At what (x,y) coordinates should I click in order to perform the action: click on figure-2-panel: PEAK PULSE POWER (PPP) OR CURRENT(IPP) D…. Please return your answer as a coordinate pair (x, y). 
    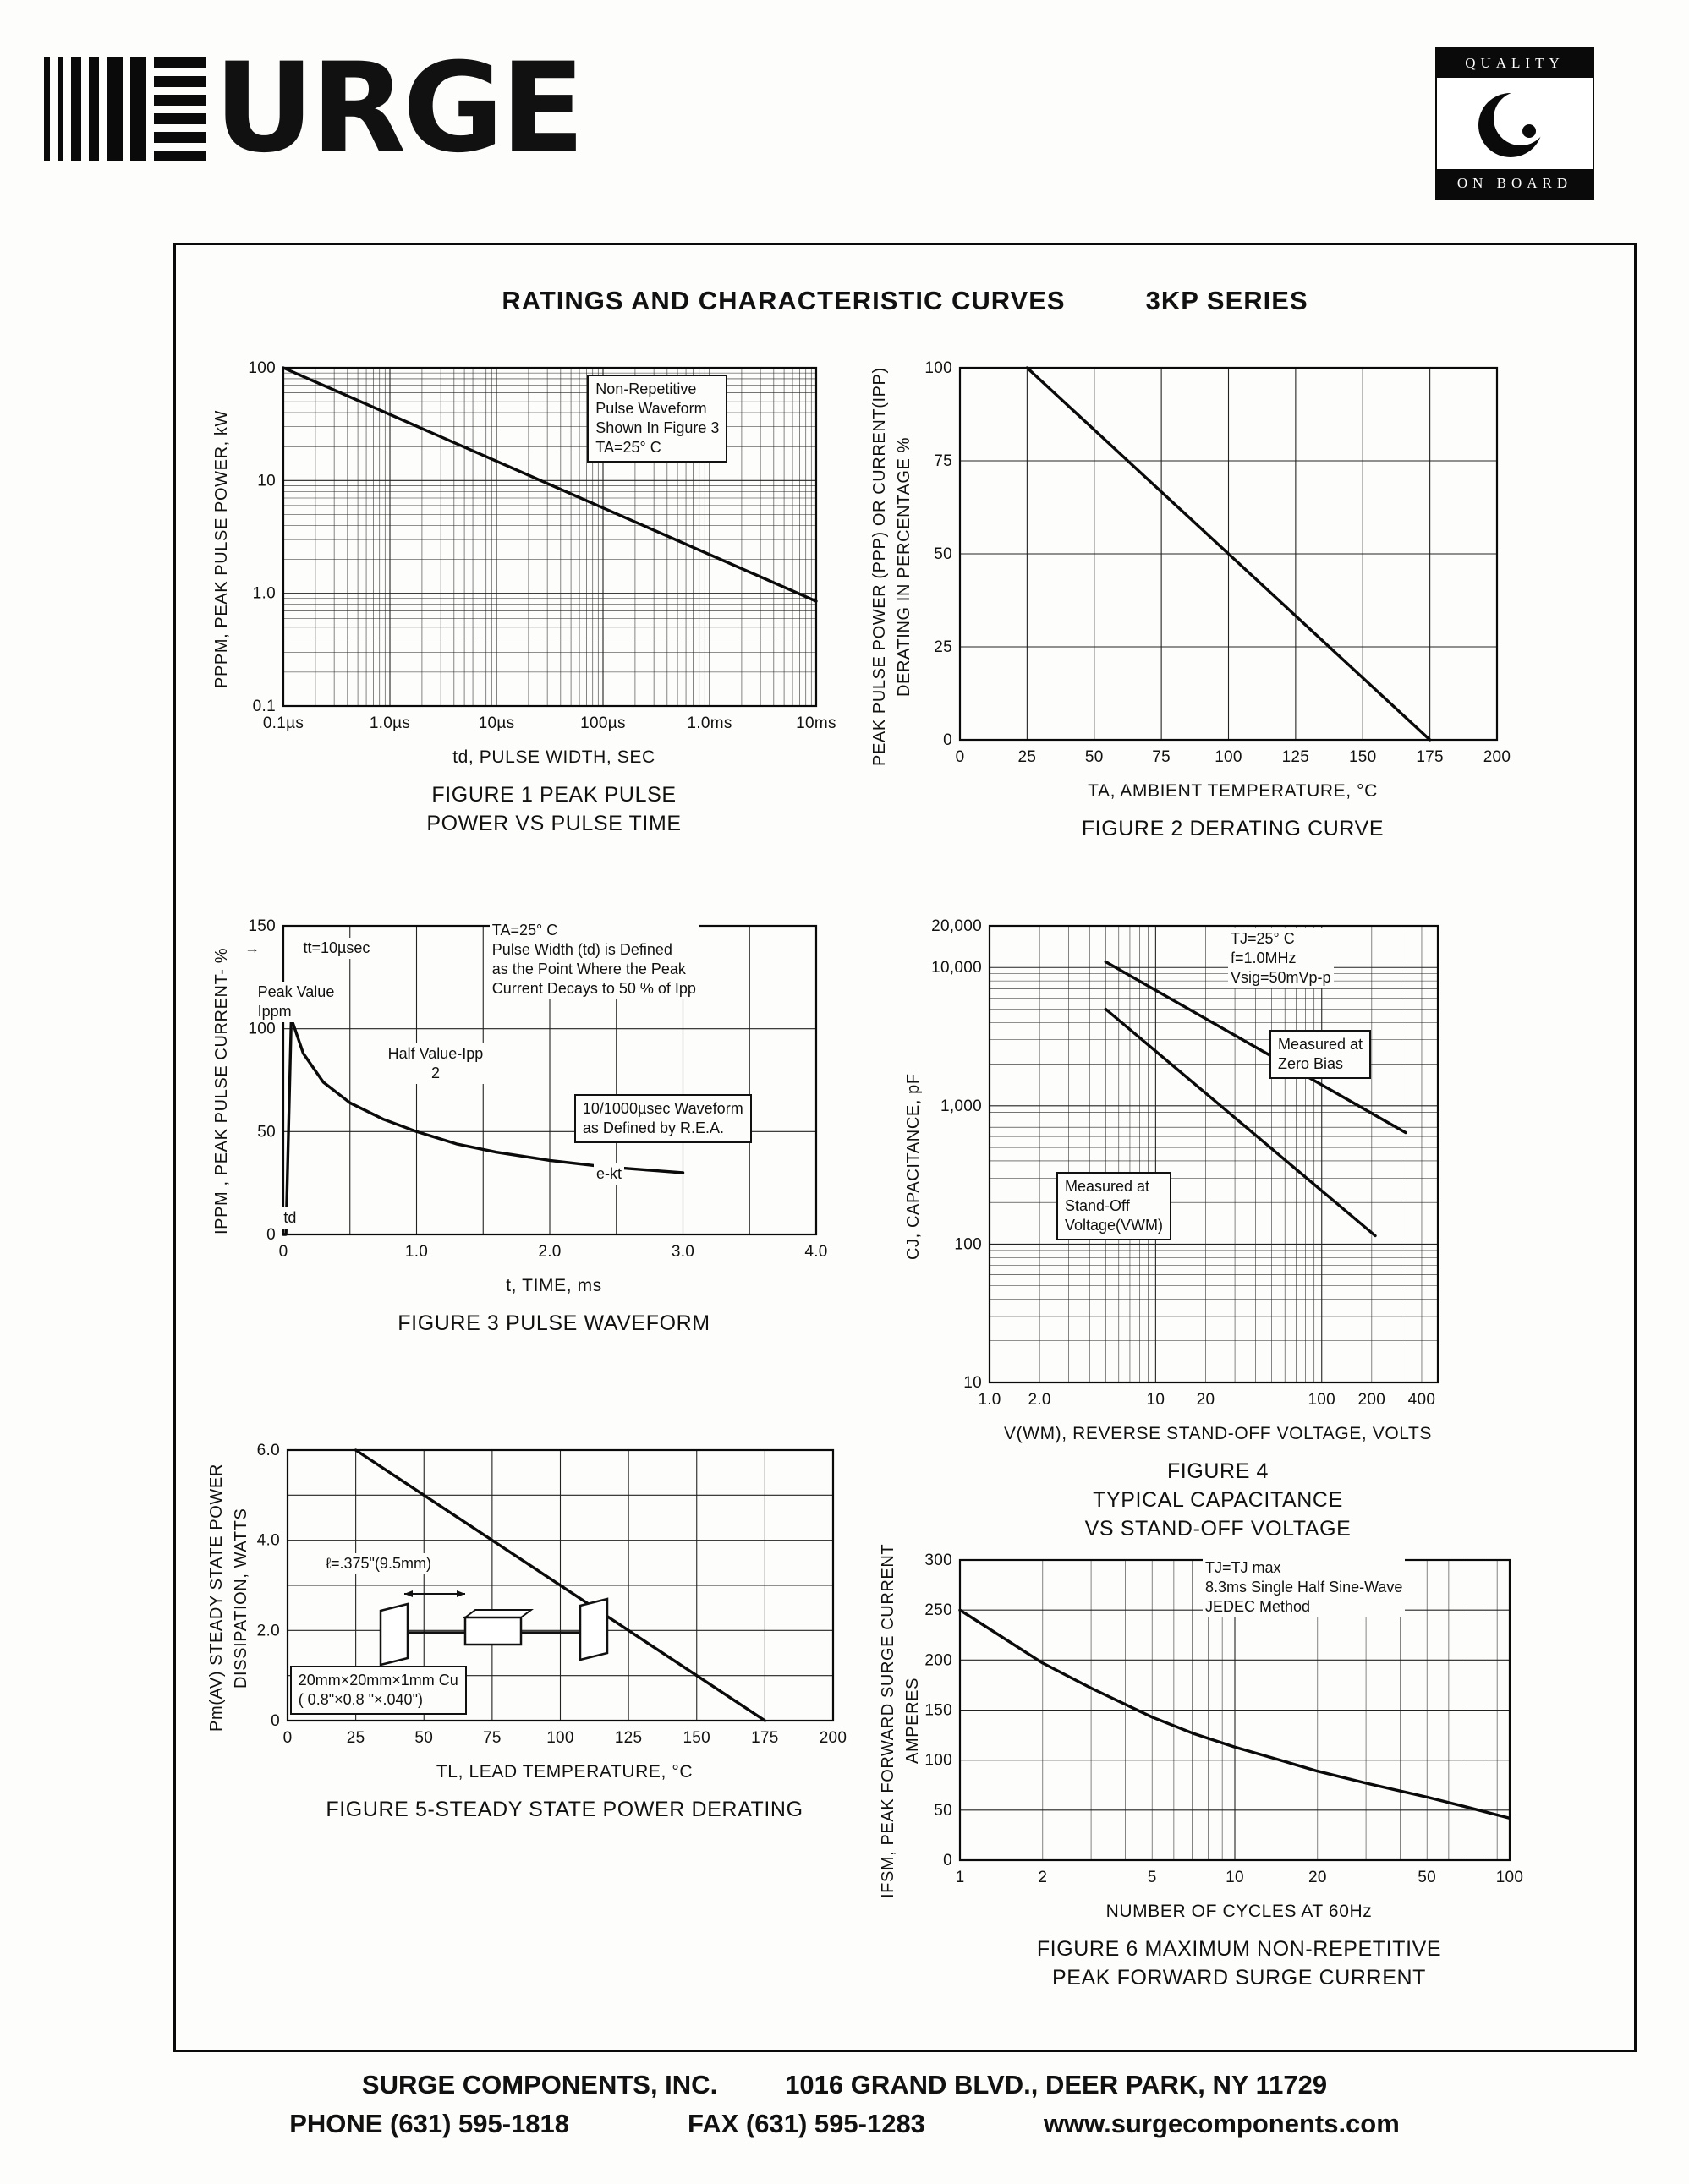
    Looking at the image, I should click on (1201, 599).